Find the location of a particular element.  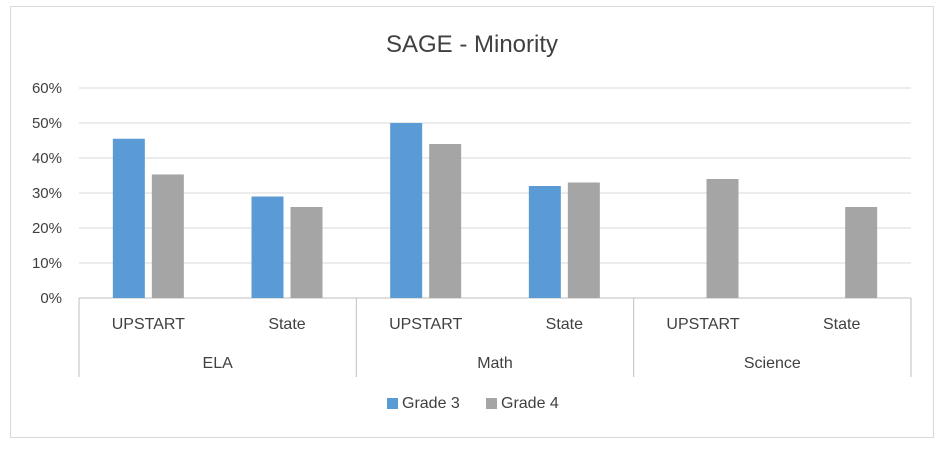

y-tick-label: 20% is located at coordinates (47, 228).